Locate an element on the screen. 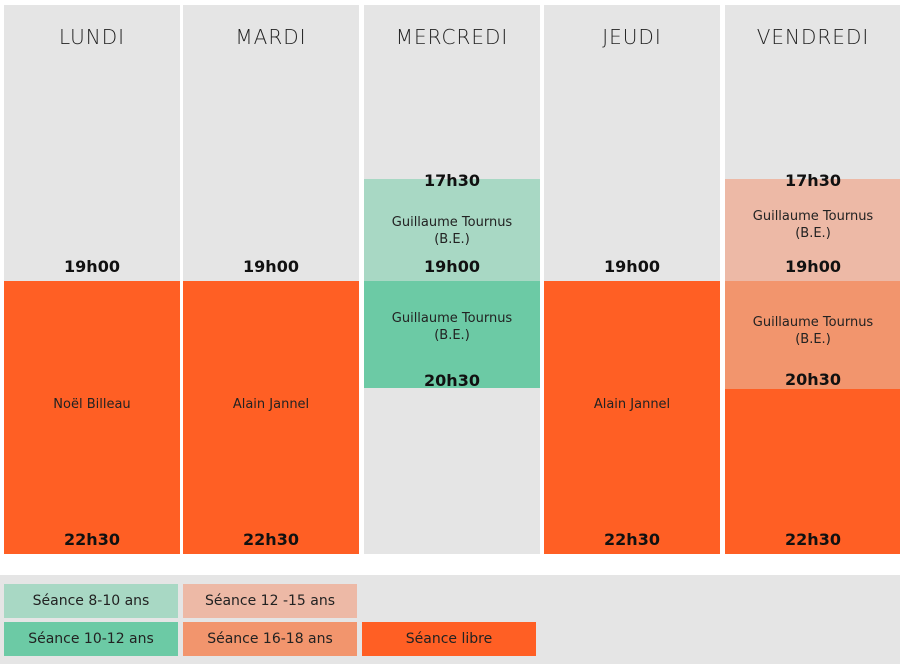  legend-seance-16-18: Séance 16-18 ans is located at coordinates (270, 639).